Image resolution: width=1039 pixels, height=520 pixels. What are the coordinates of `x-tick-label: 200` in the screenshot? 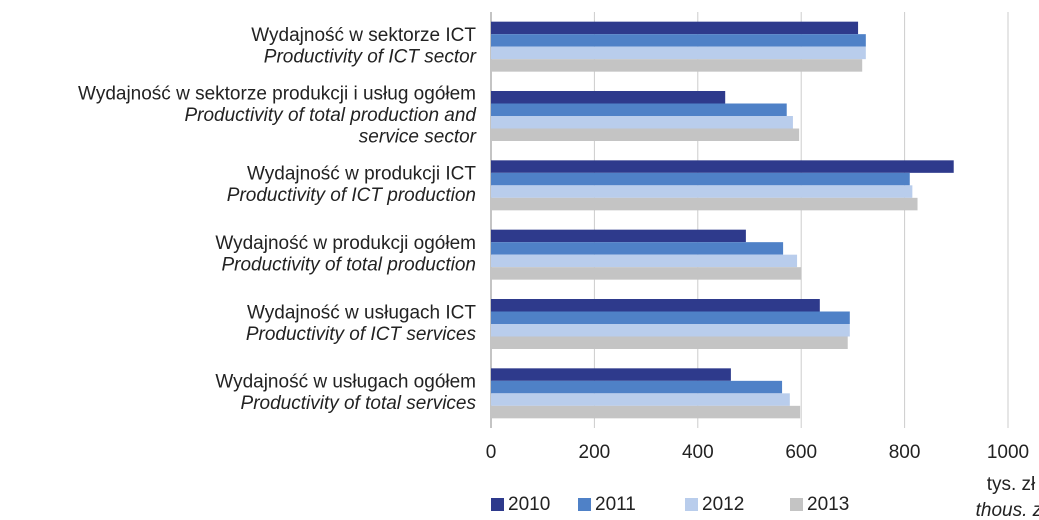 It's located at (595, 452).